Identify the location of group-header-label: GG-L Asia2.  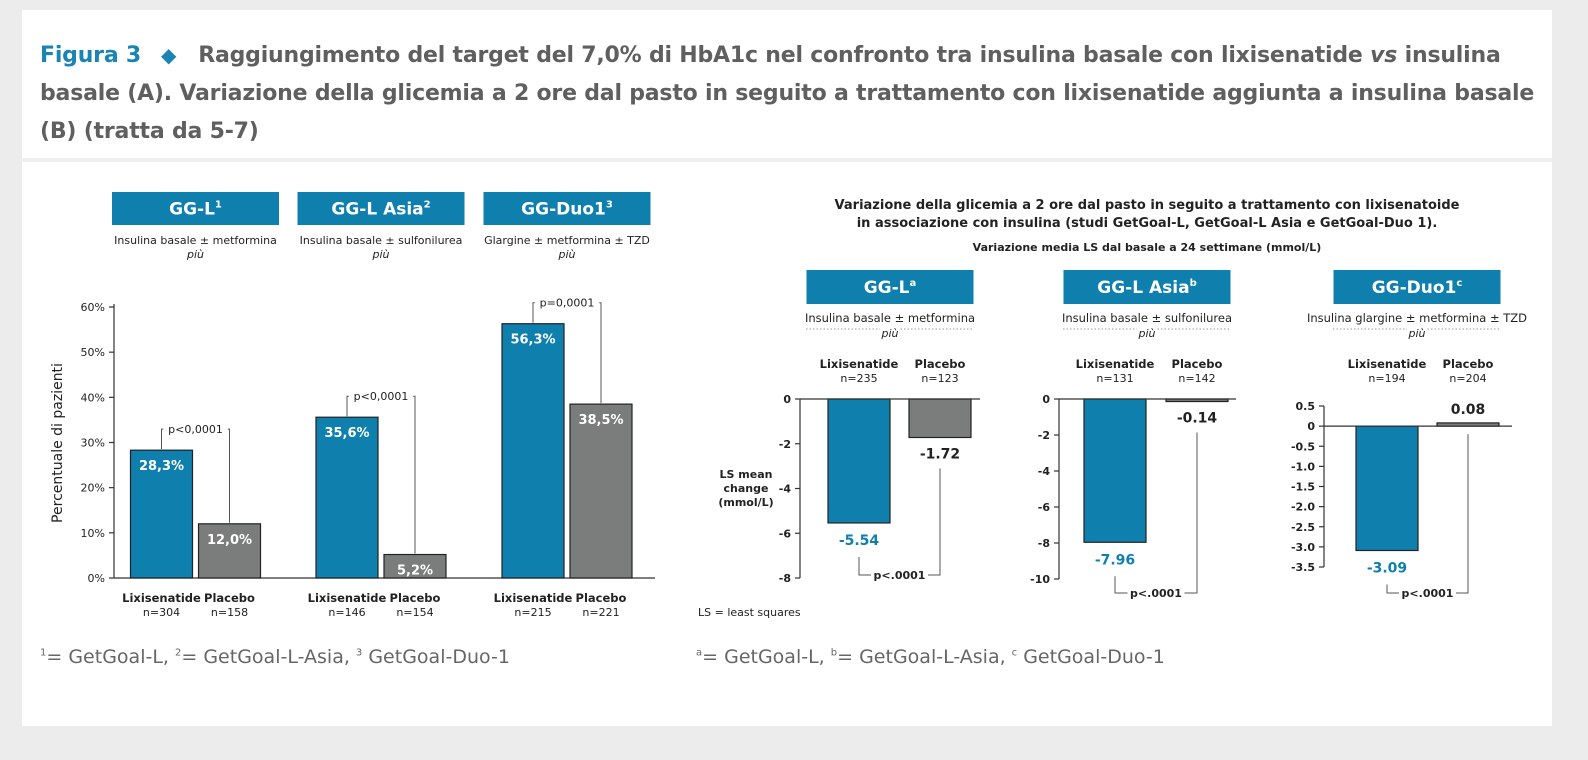
(380, 210).